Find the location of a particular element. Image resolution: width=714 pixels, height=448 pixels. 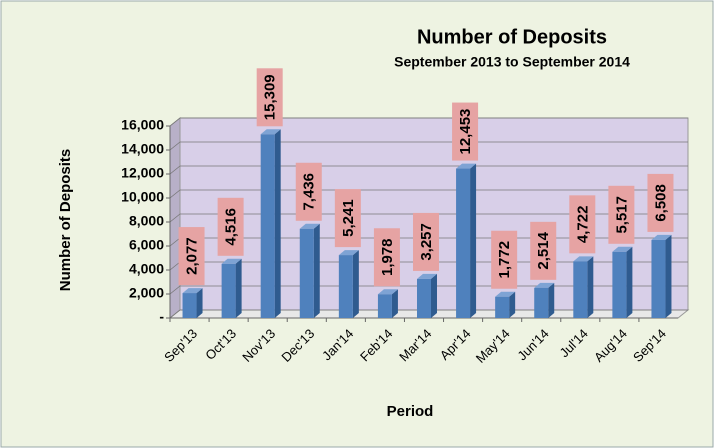

y-tick-label: 16,000 is located at coordinates (142, 125).